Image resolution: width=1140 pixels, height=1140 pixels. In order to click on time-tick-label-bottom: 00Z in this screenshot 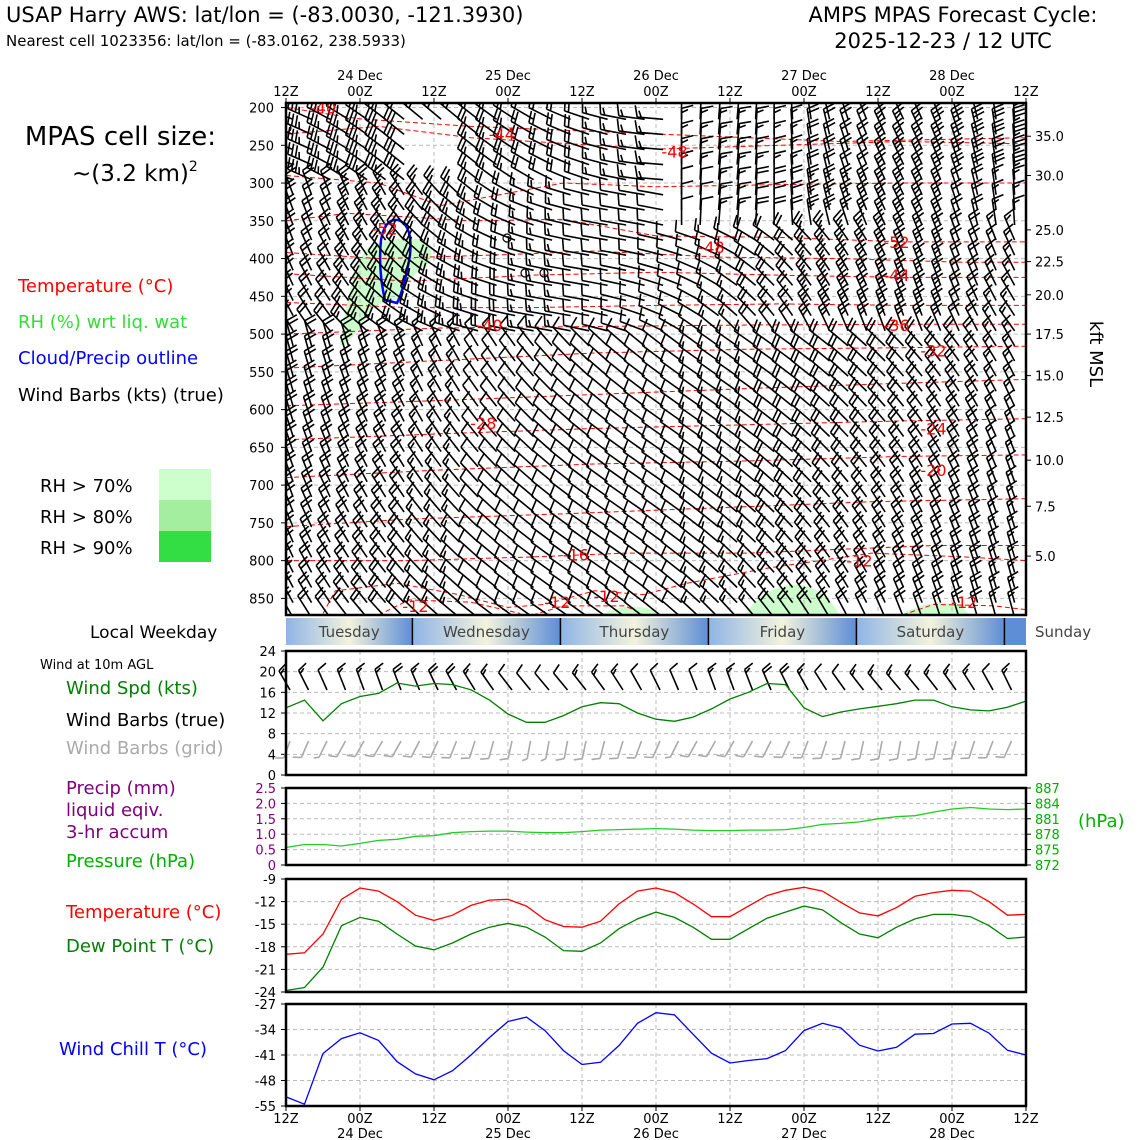, I will do `click(804, 1119)`.